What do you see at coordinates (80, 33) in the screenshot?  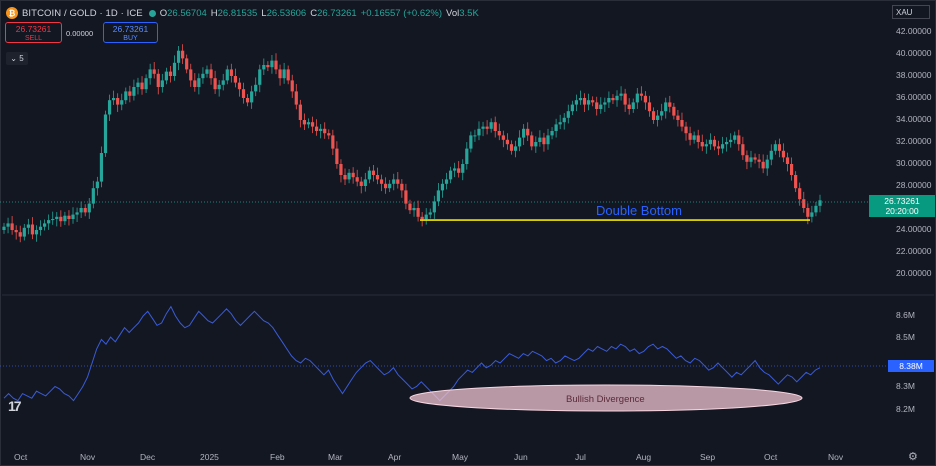 I see `spread-value: 0.00000` at bounding box center [80, 33].